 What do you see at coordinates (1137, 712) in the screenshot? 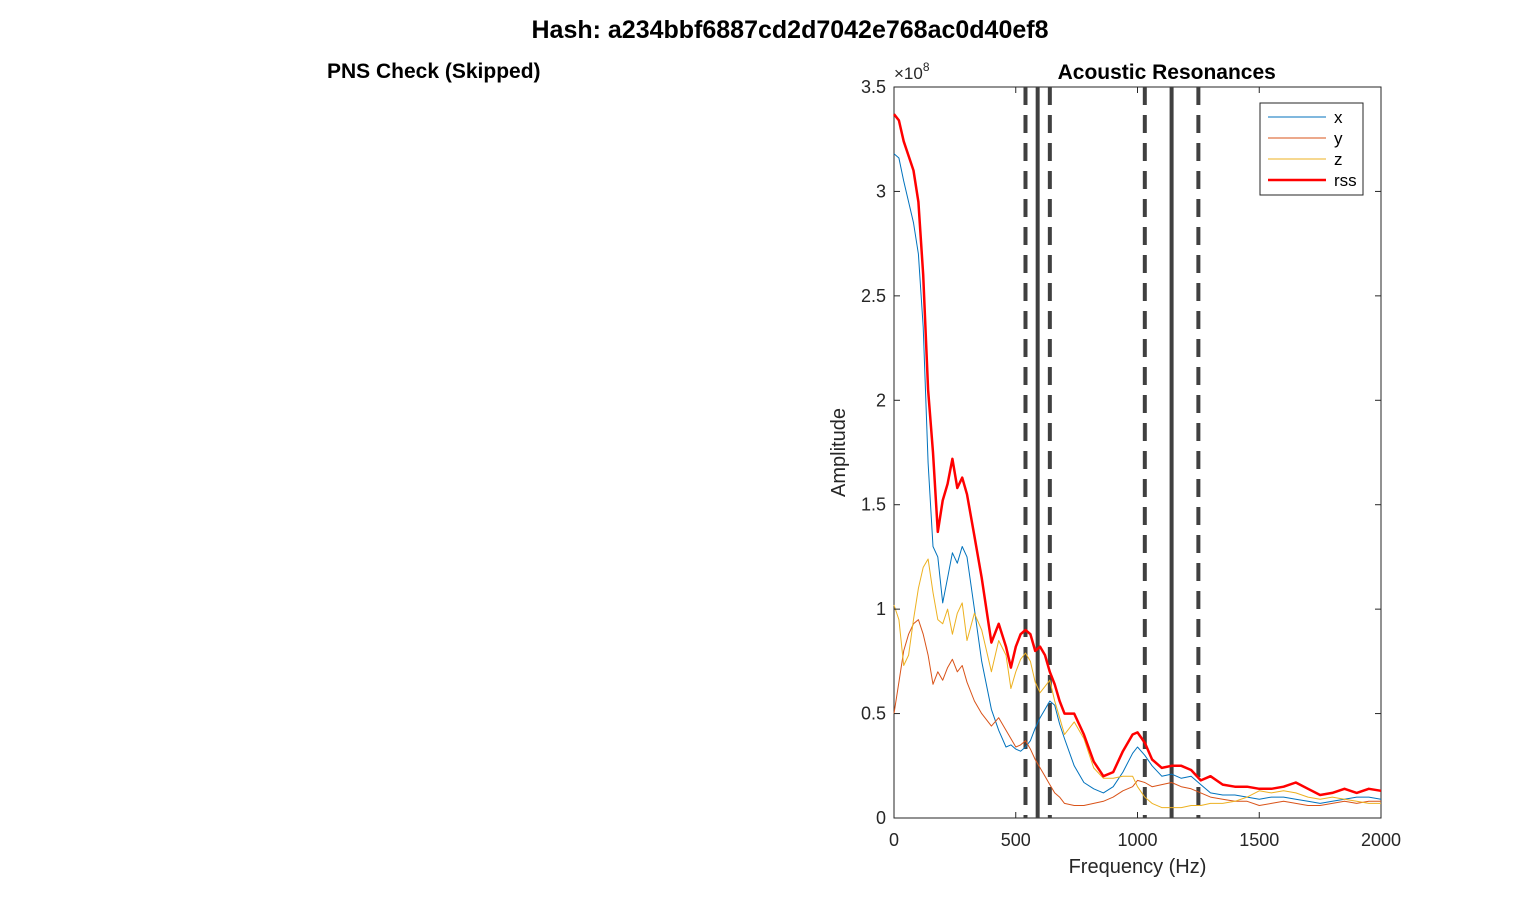
I see `series-line-y` at bounding box center [1137, 712].